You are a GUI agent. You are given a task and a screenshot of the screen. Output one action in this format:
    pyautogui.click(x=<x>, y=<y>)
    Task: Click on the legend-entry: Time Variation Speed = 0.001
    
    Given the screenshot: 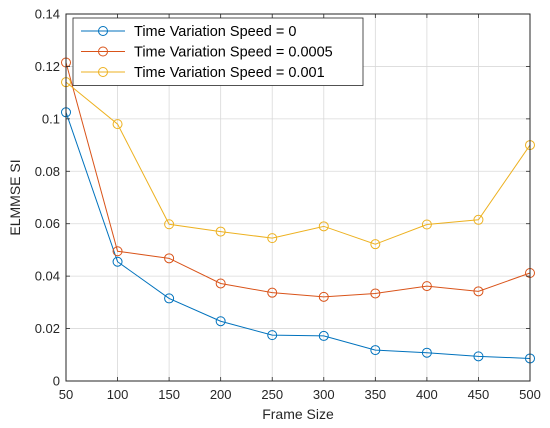 What is the action you would take?
    pyautogui.click(x=203, y=73)
    